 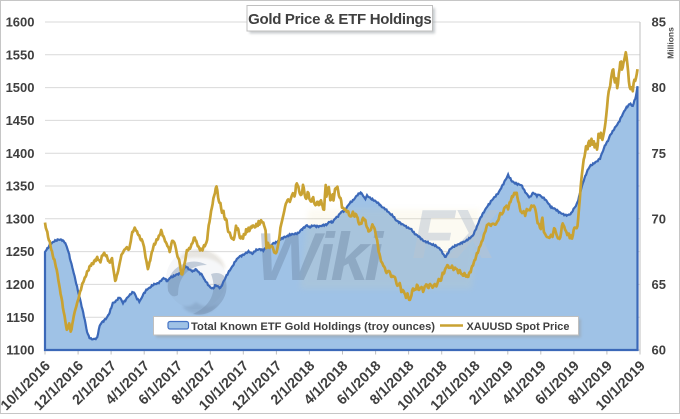 I want to click on svg-text: 1350, so click(x=20, y=186).